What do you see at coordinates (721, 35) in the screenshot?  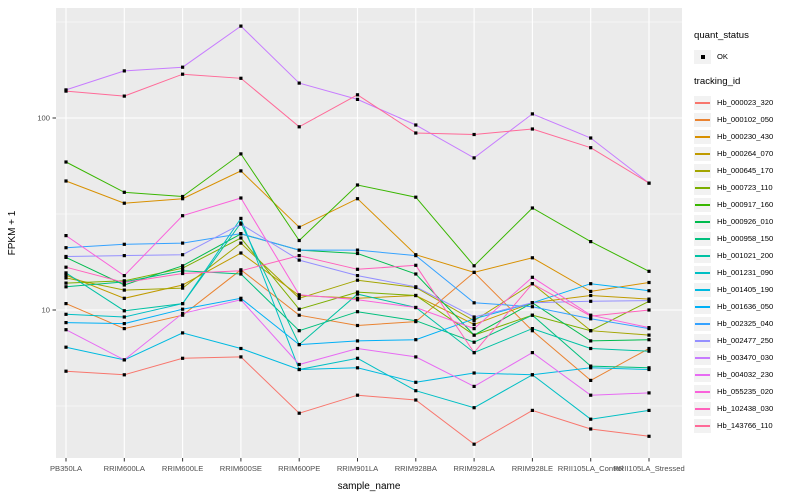 I see `legend-title-quant-status: quant_status` at bounding box center [721, 35].